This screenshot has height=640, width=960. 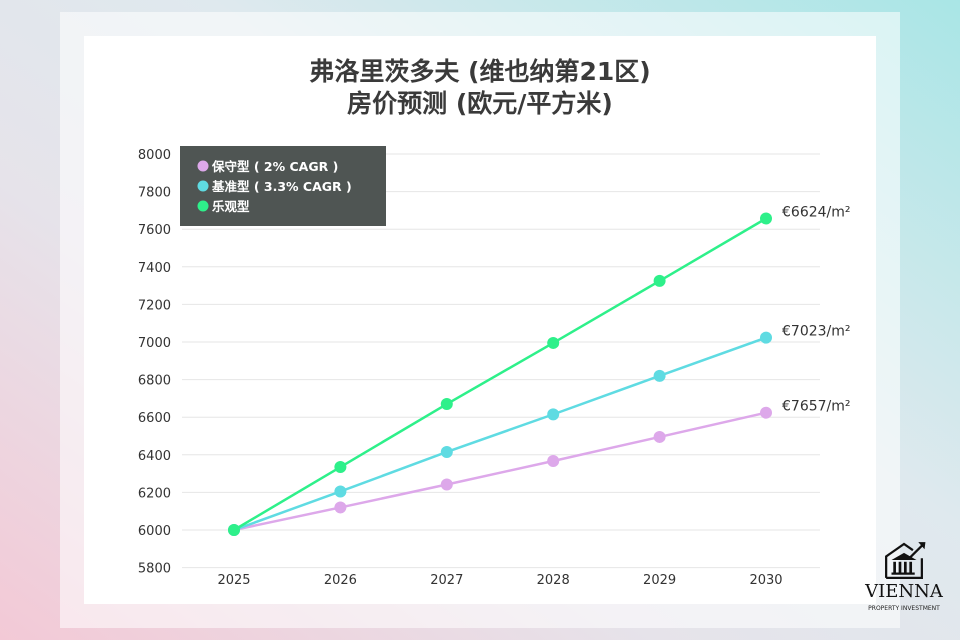 What do you see at coordinates (154, 155) in the screenshot?
I see `y-tick-label: 8000` at bounding box center [154, 155].